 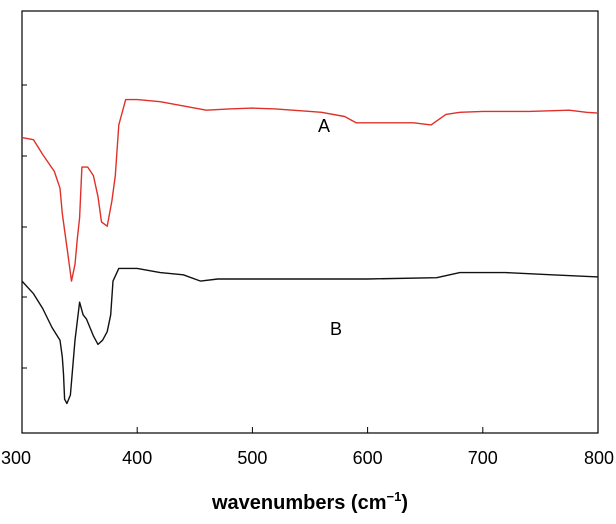 What do you see at coordinates (404, 503) in the screenshot?
I see `x-axis-label-close: )` at bounding box center [404, 503].